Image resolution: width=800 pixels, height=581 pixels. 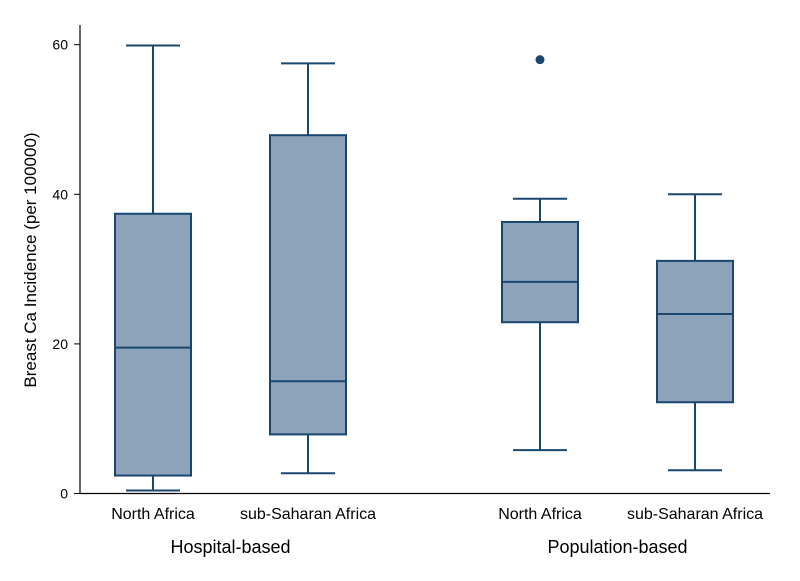 I want to click on outlier-point, so click(x=540, y=60).